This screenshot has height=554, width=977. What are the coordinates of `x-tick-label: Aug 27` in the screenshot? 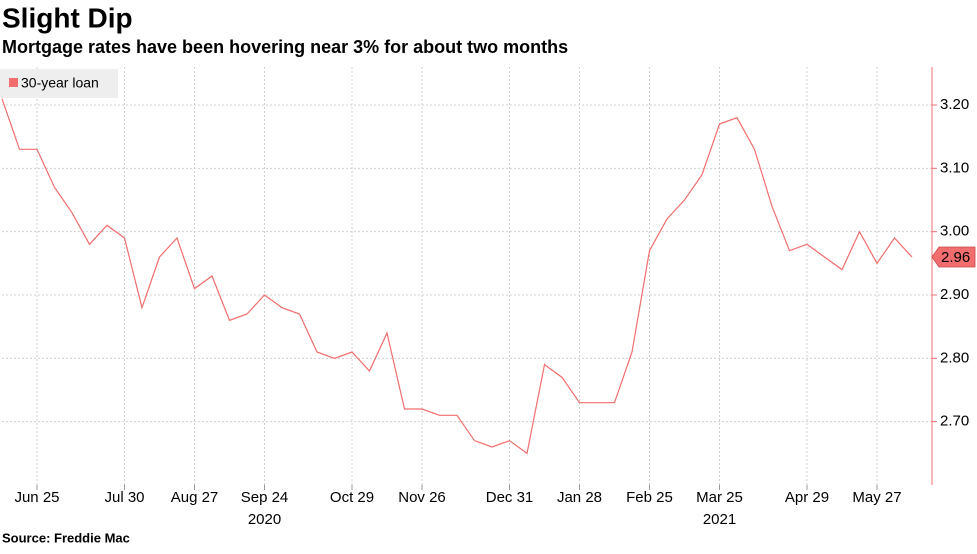 It's located at (195, 497).